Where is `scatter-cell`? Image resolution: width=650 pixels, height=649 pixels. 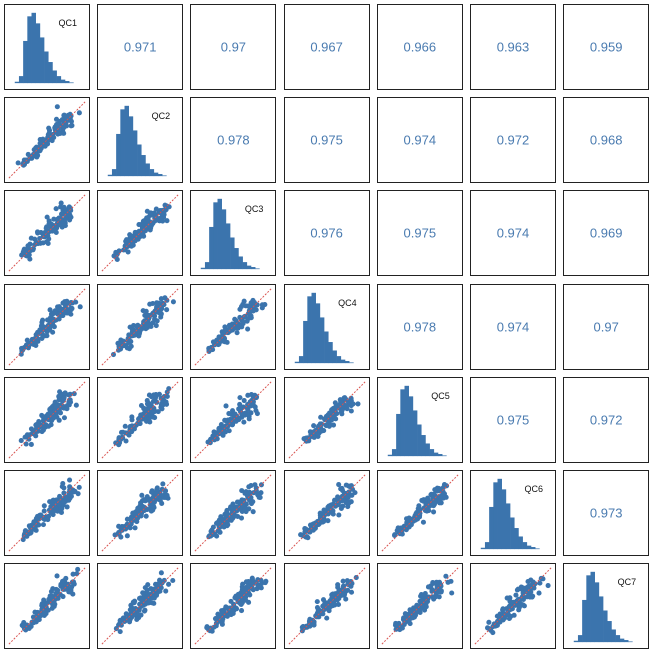 scatter-cell is located at coordinates (47, 419).